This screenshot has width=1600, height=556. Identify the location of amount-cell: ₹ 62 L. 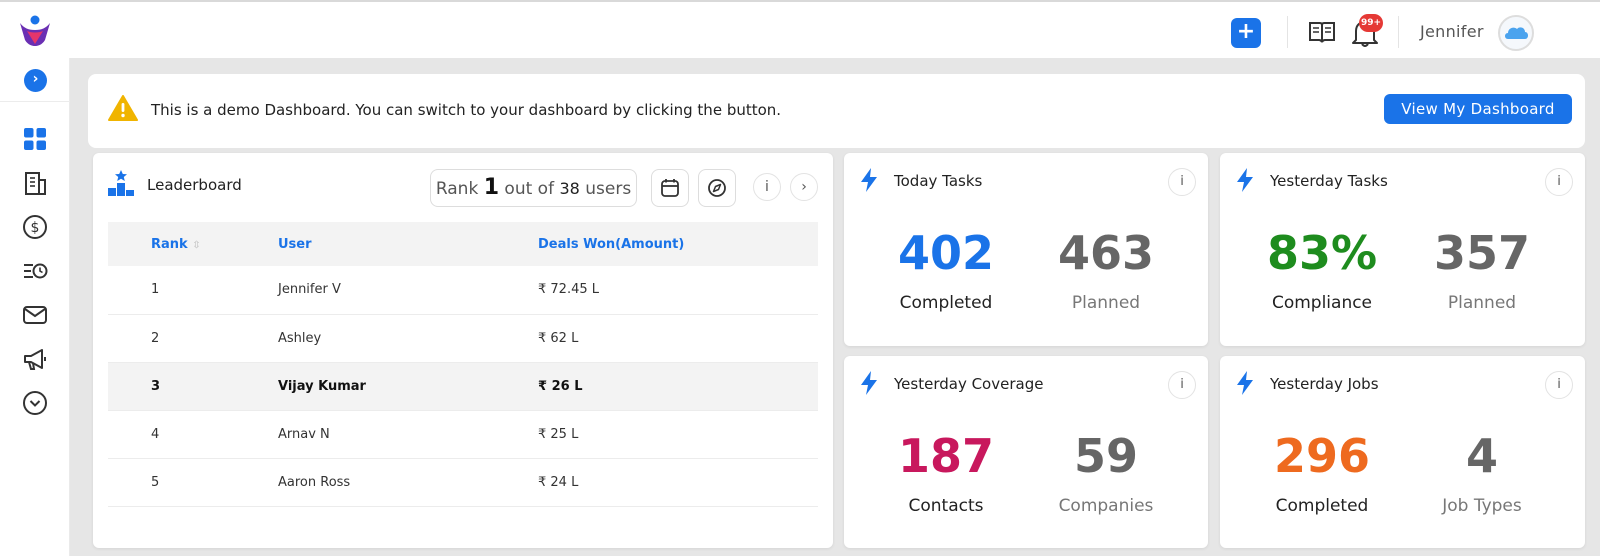
(678, 338).